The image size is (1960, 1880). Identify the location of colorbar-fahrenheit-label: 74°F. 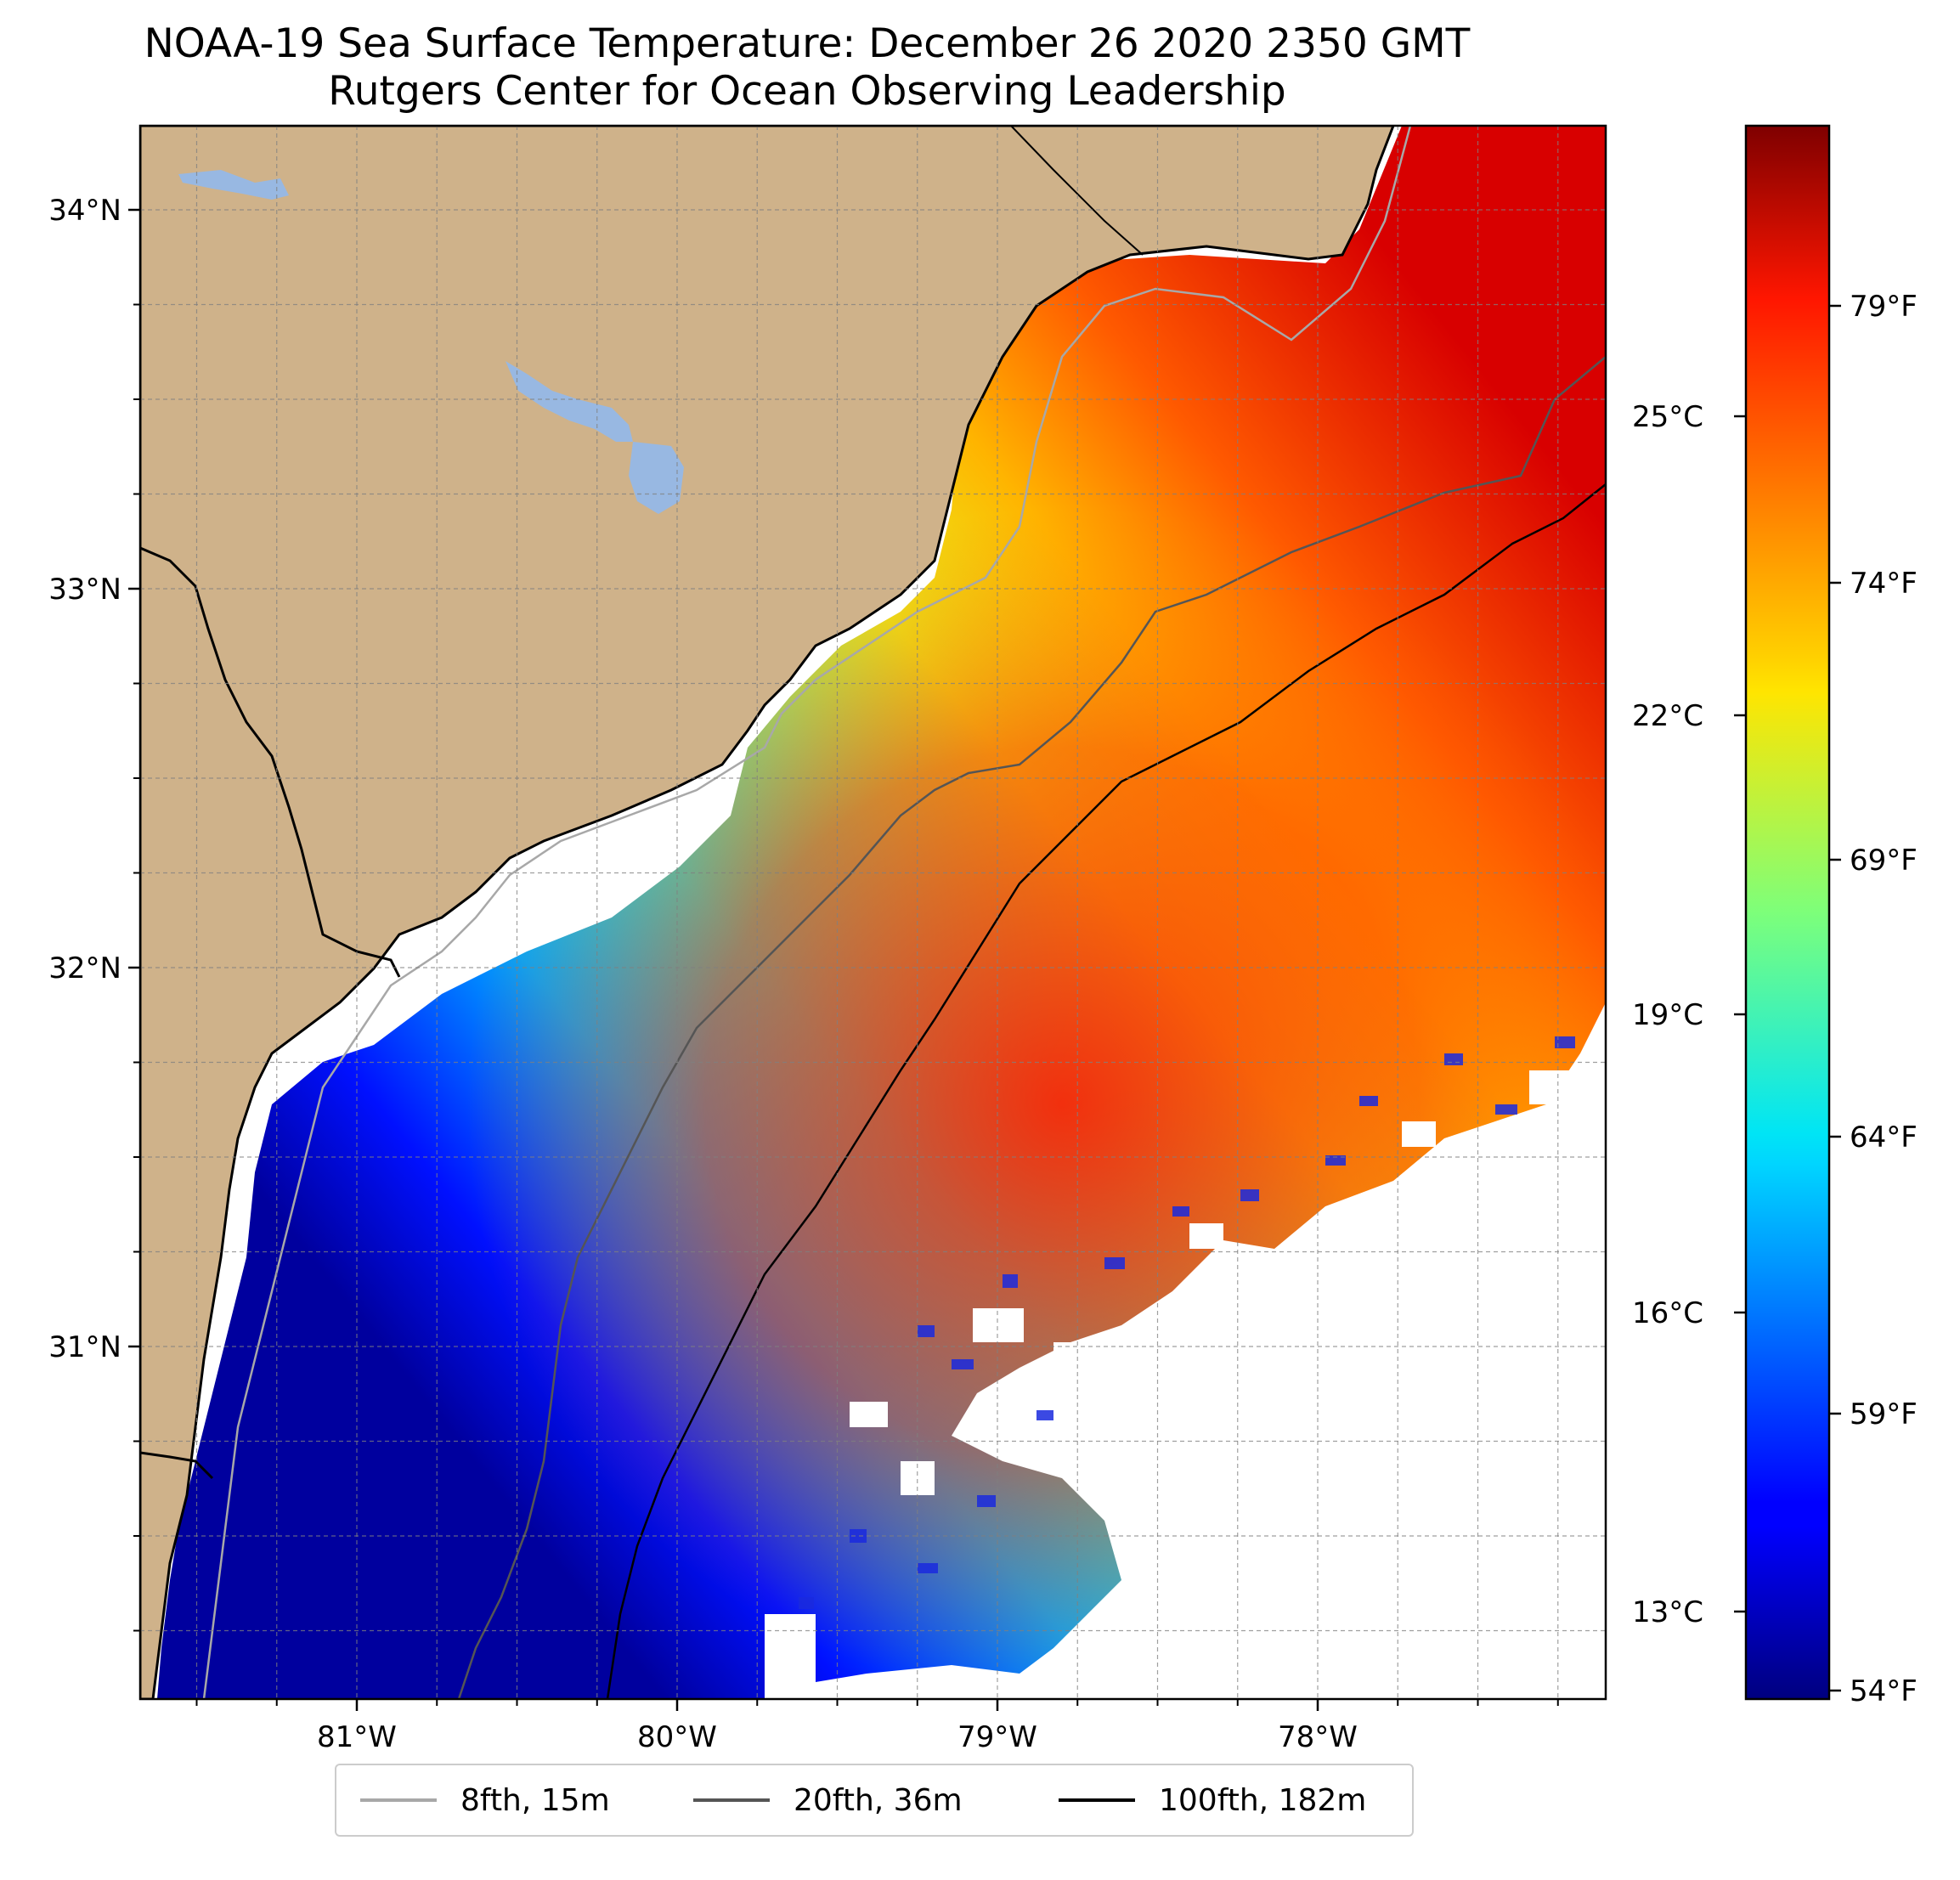
(1884, 584).